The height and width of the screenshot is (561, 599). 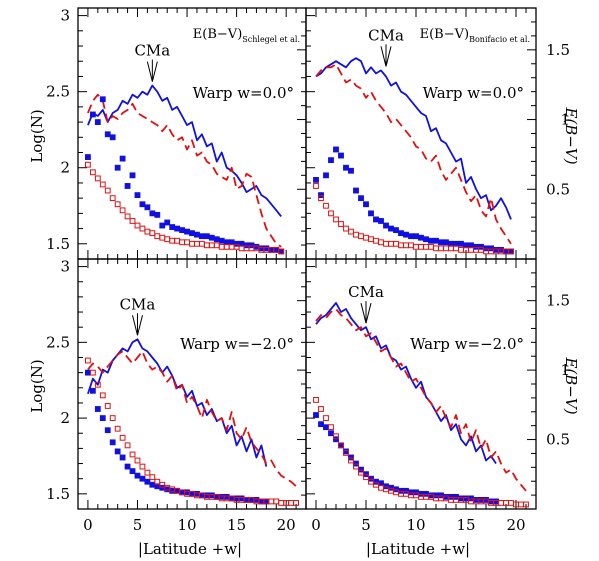 I want to click on y-tick-label: 2, so click(x=65, y=418).